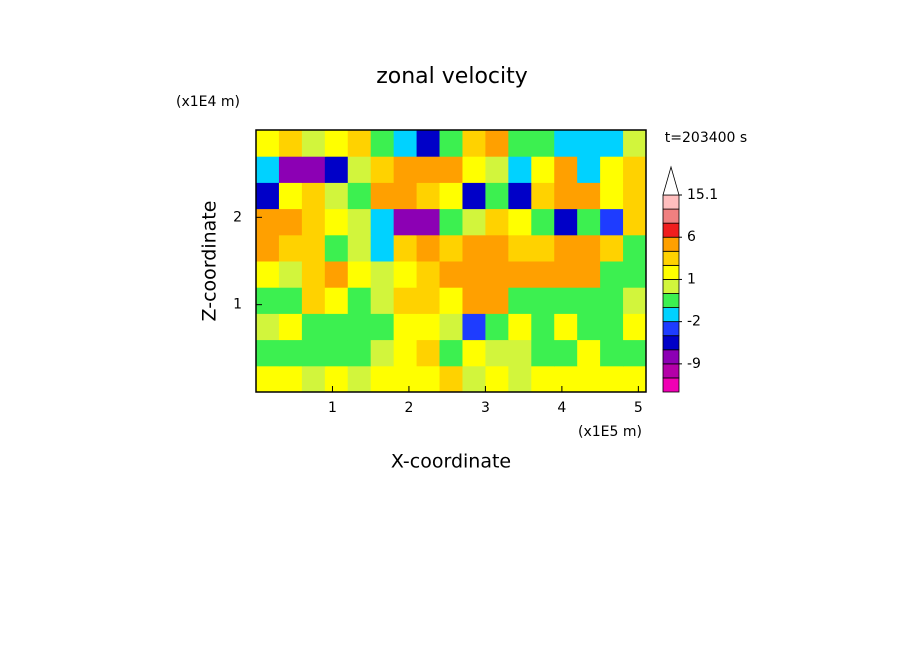 This screenshot has width=904, height=654. Describe the element at coordinates (485, 408) in the screenshot. I see `x-tick-label: 3` at that location.